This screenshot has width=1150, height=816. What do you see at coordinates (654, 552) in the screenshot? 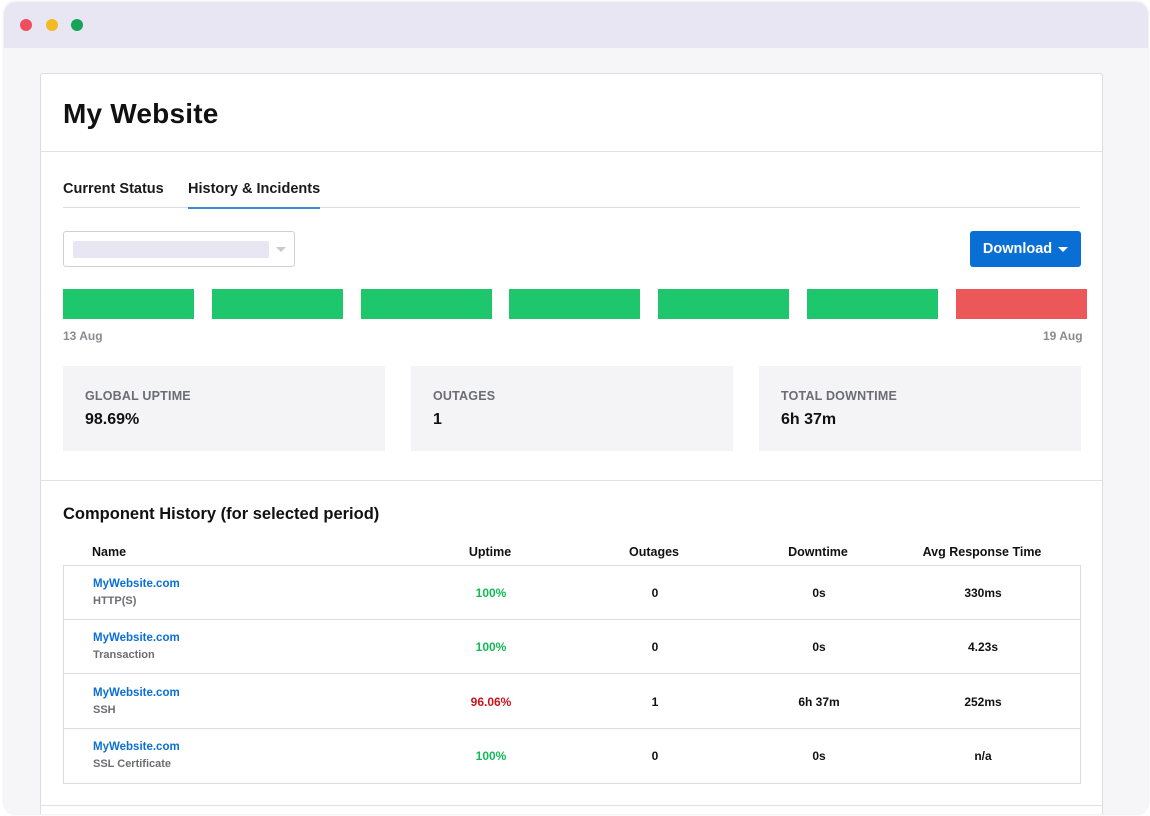
I see `column-header-outages: Outages` at bounding box center [654, 552].